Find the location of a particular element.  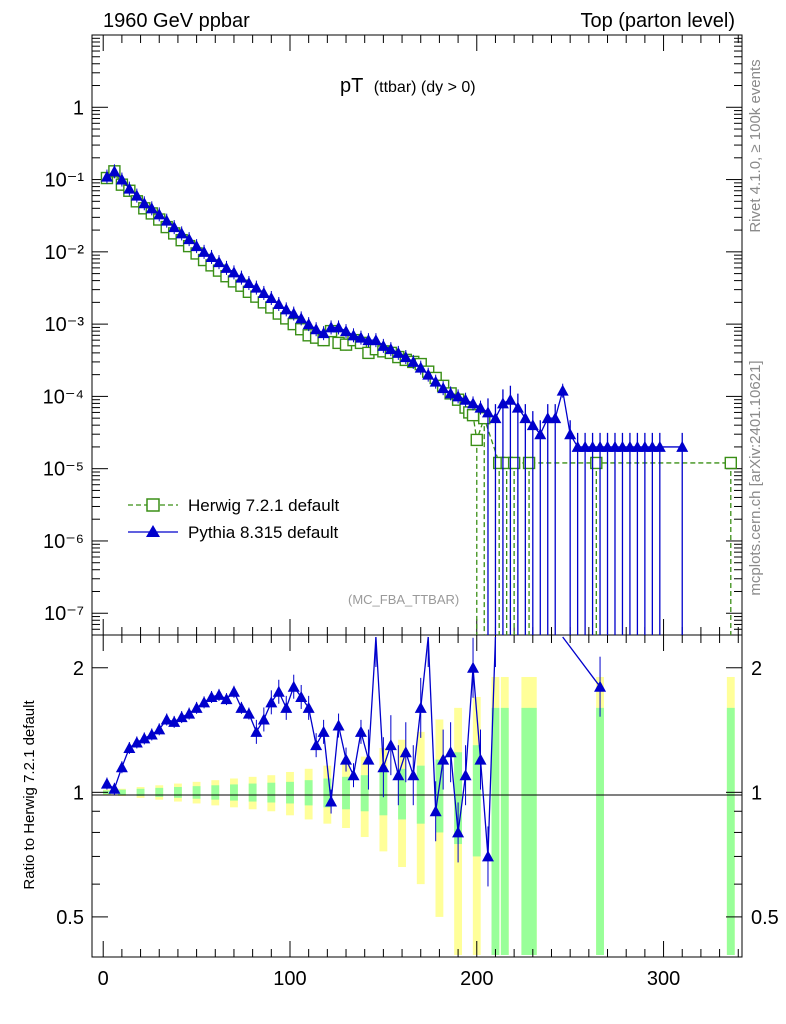

rivet-label: Rivet 4.1.0, ≥ 100k events is located at coordinates (755, 145).